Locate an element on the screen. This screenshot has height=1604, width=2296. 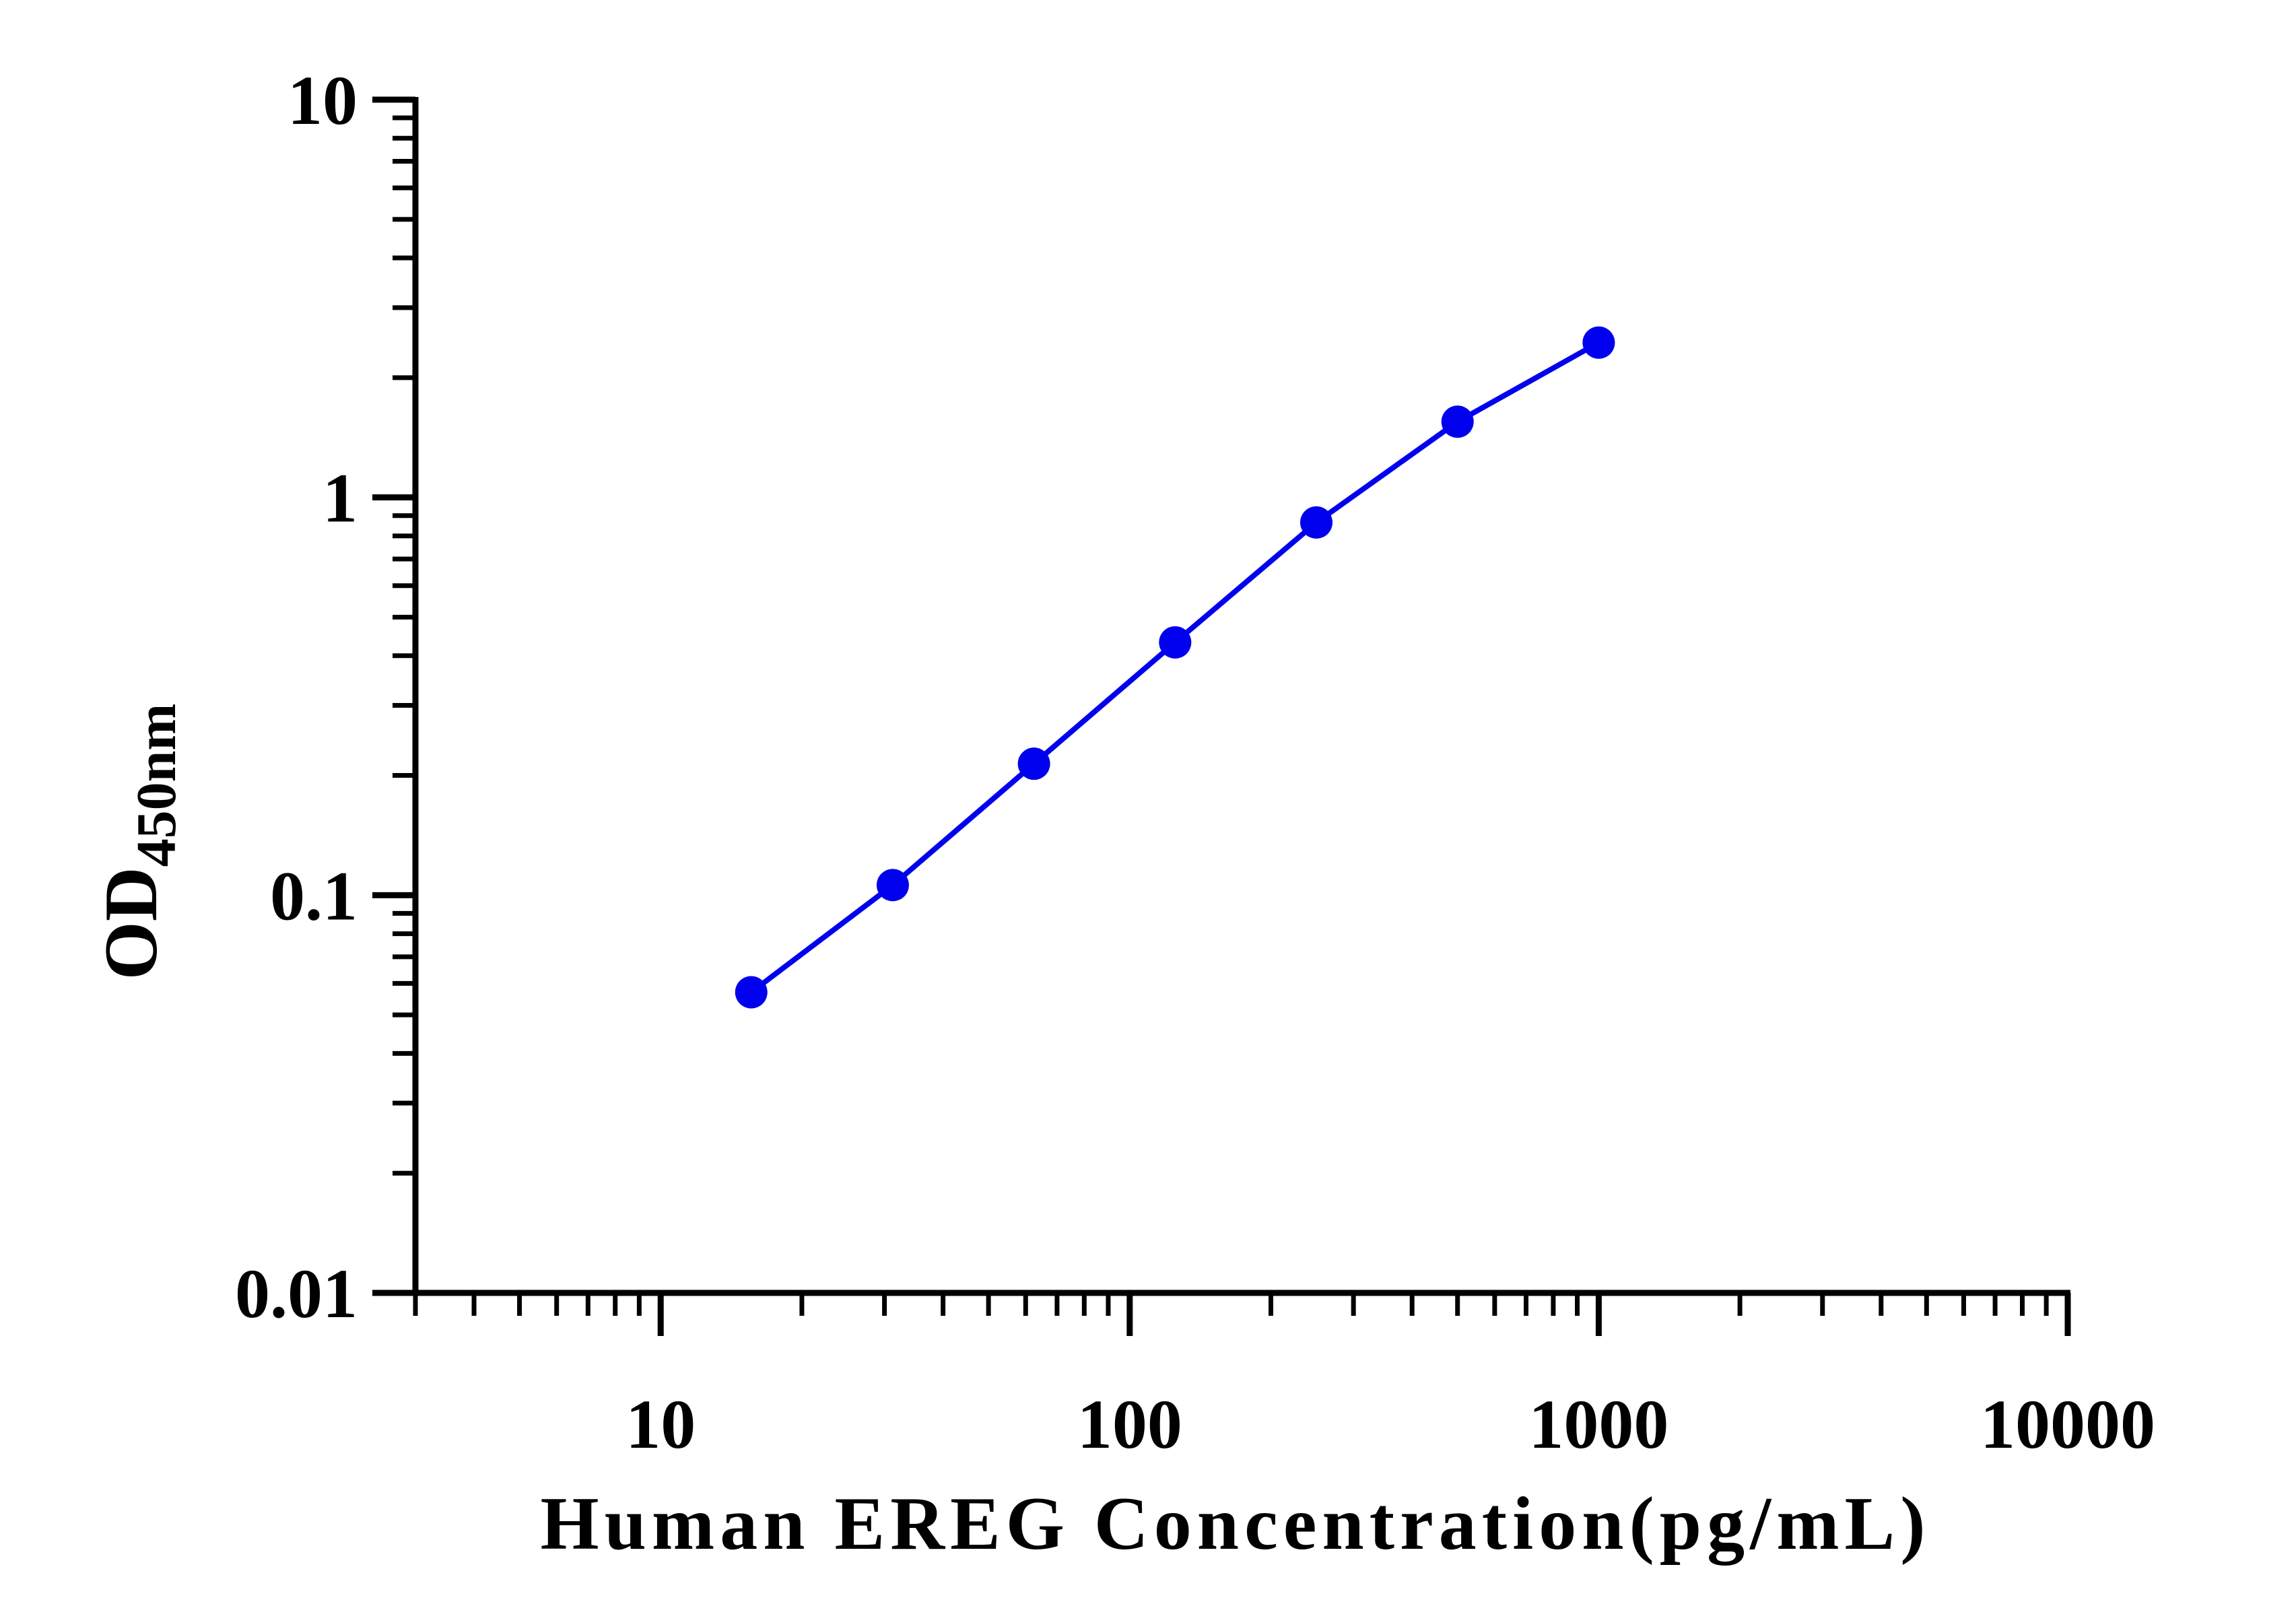
svg-text: OD450nm is located at coordinates (139, 842).